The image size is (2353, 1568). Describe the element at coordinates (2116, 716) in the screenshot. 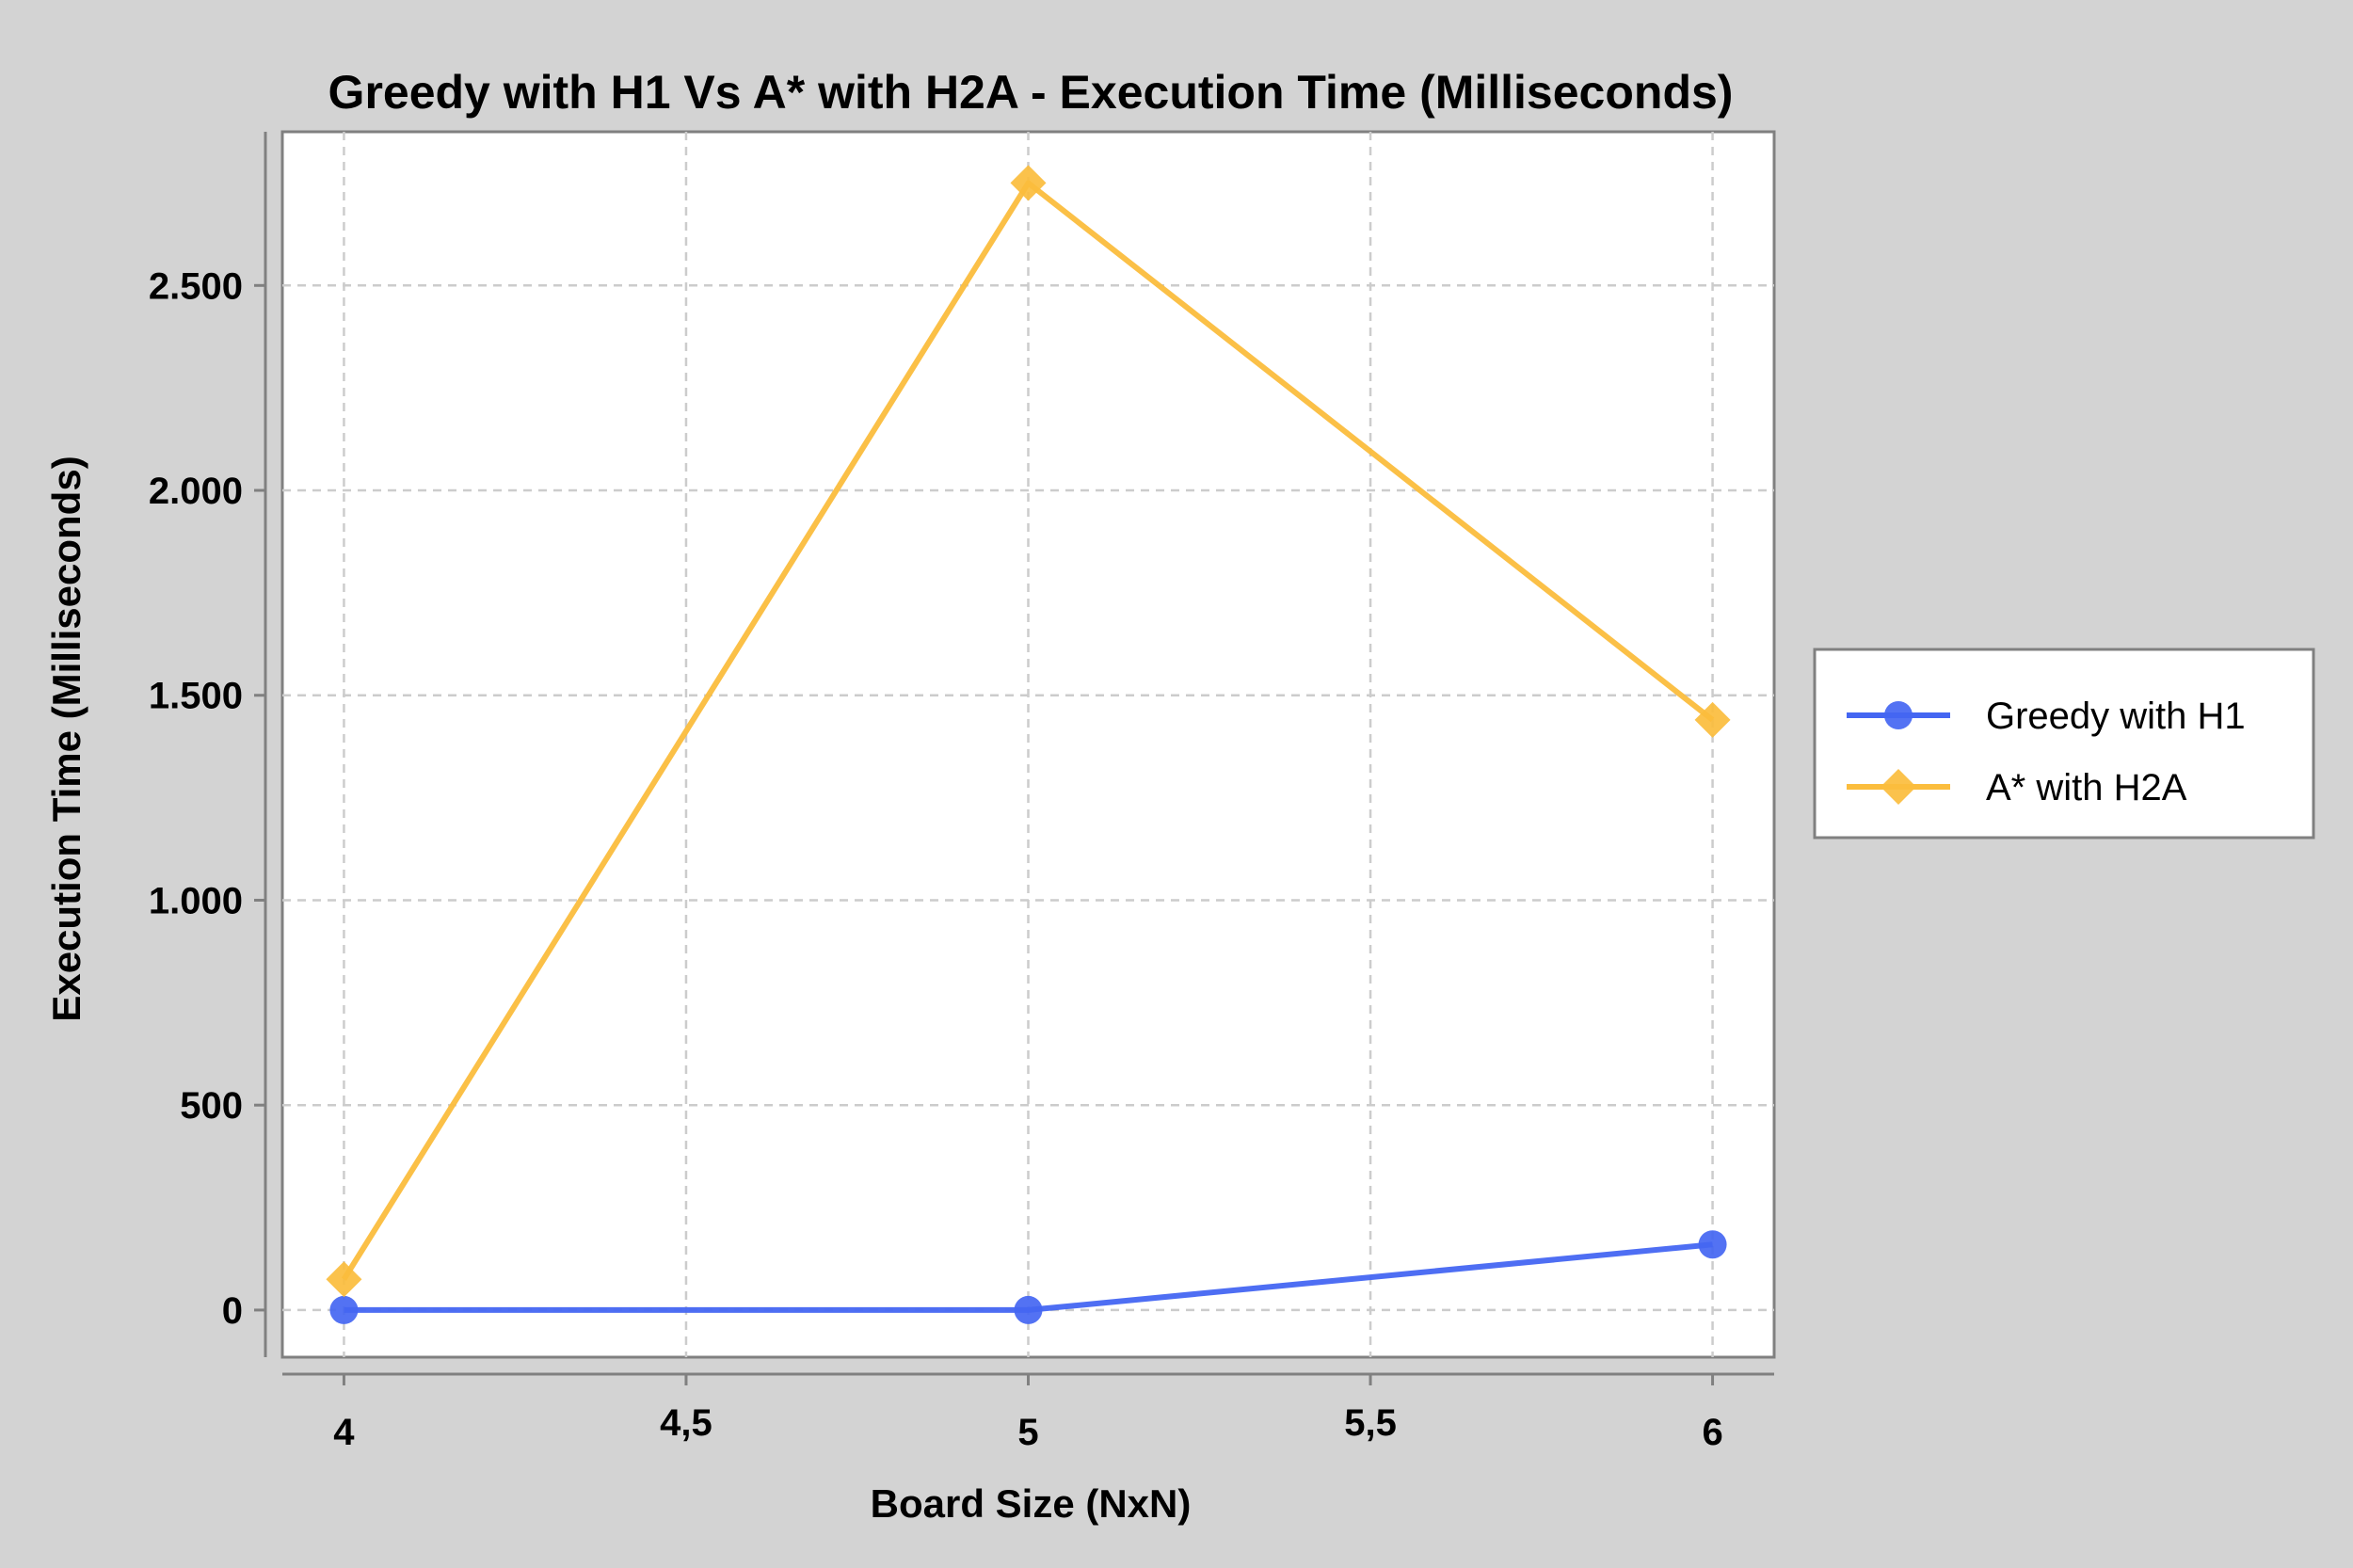

I see `legend-label: Greedy with H1` at that location.